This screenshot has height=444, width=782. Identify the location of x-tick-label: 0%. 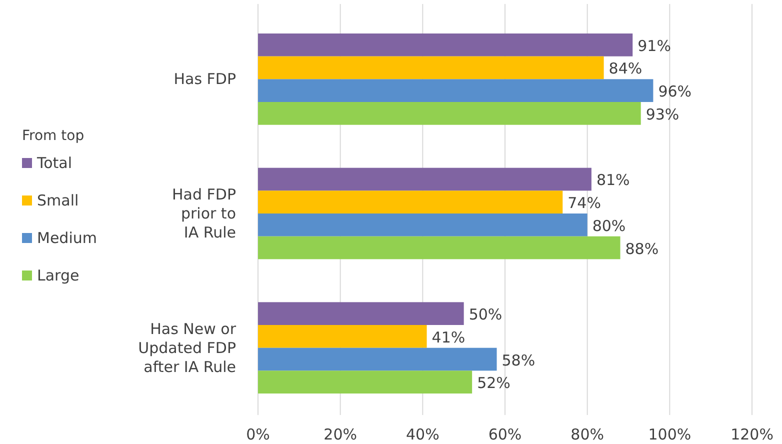
(258, 435).